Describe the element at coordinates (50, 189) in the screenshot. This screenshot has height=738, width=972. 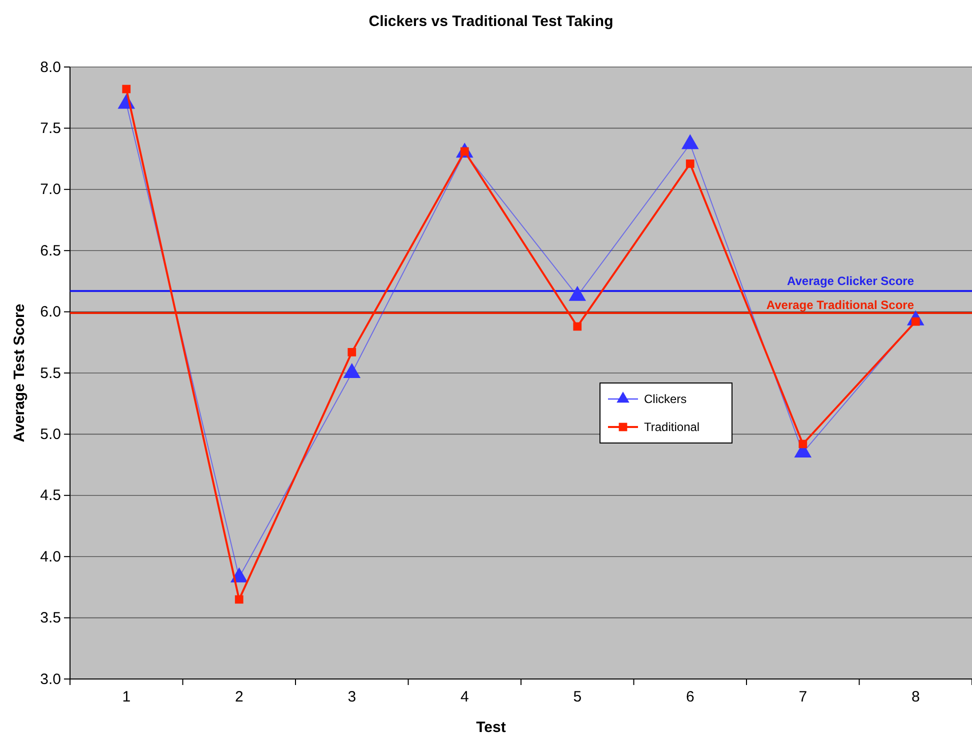
I see `y-tick-label: 7.0` at that location.